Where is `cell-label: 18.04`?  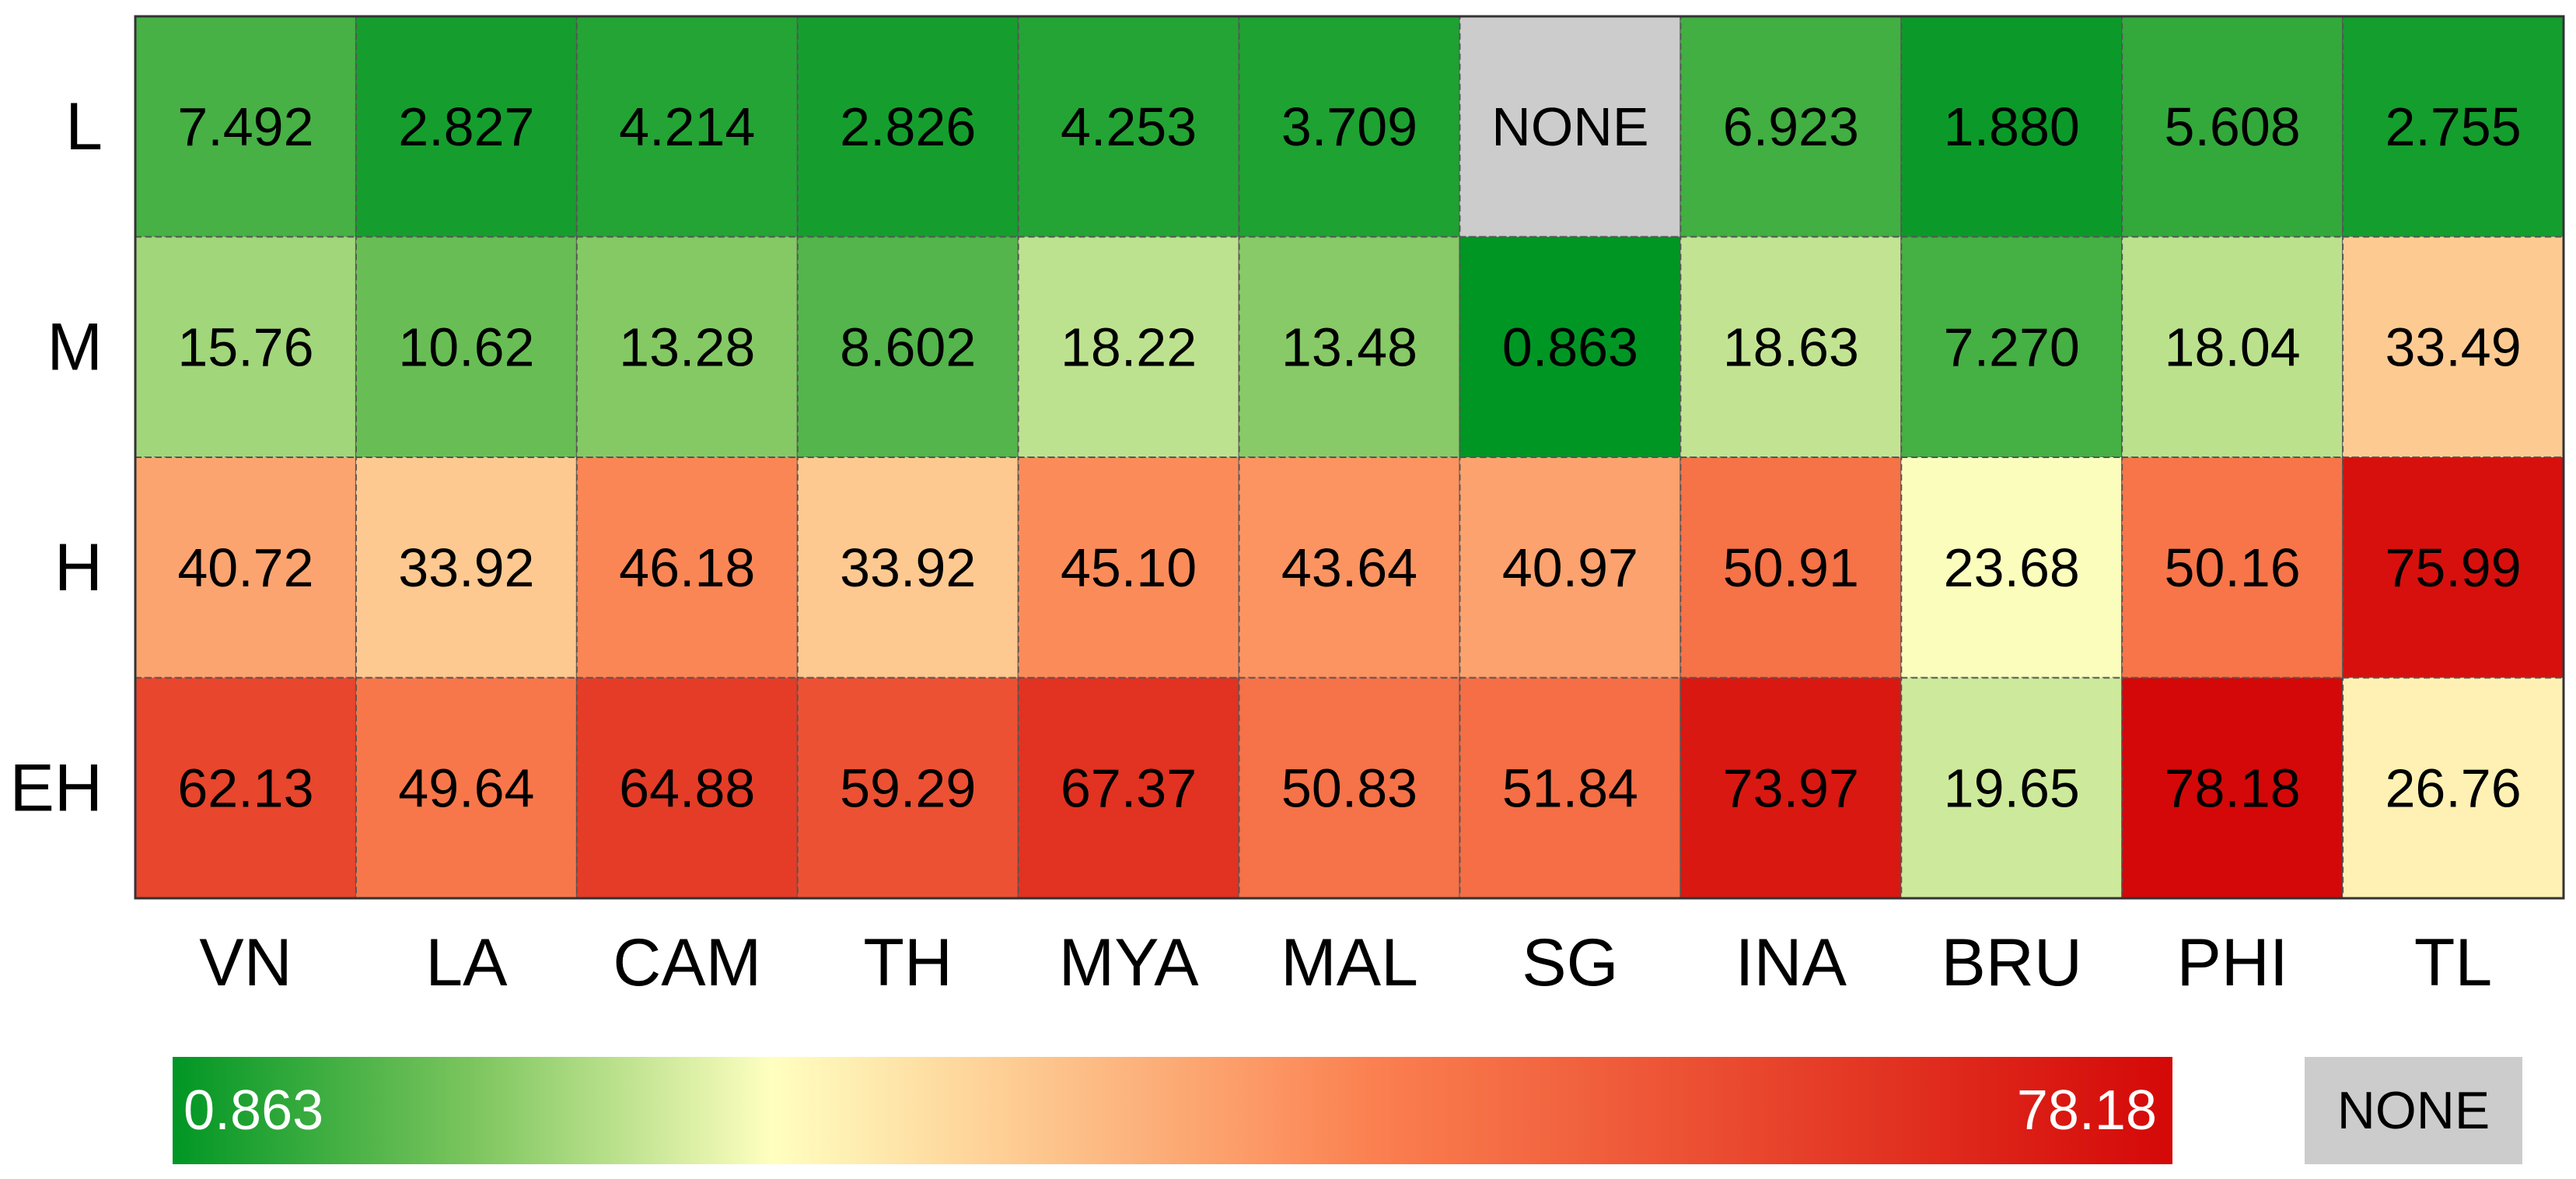
cell-label: 18.04 is located at coordinates (2233, 347).